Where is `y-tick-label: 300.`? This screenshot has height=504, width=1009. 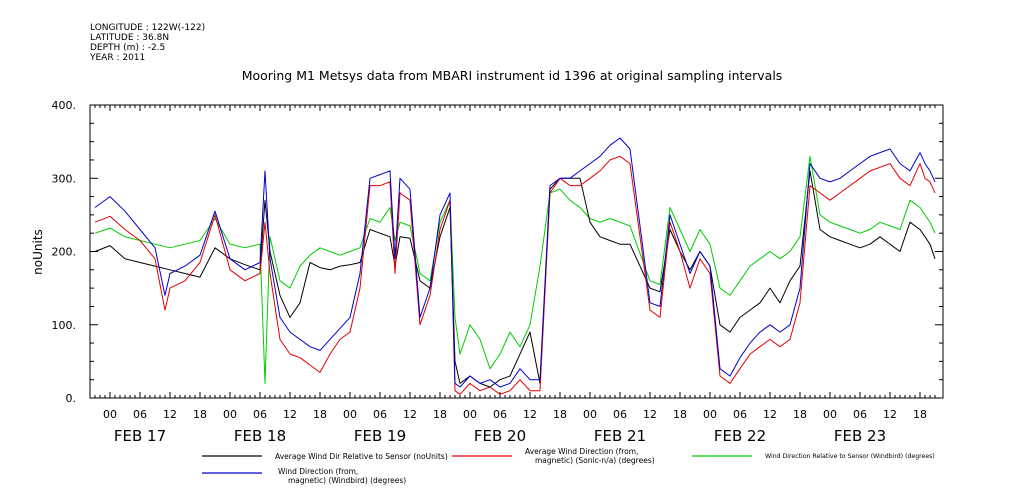
y-tick-label: 300. is located at coordinates (64, 178).